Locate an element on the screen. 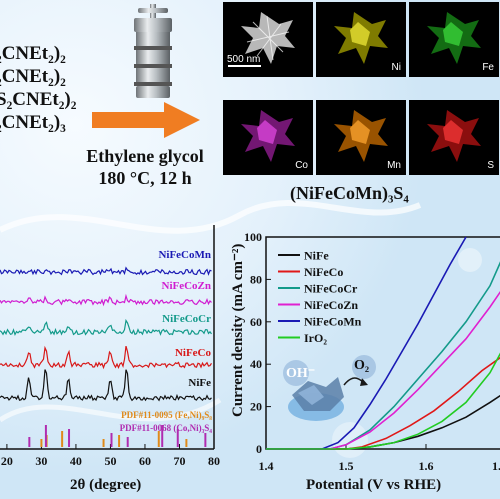 The image size is (500, 499). xrd-series-label-nifeco: NiFeCo is located at coordinates (193, 353).